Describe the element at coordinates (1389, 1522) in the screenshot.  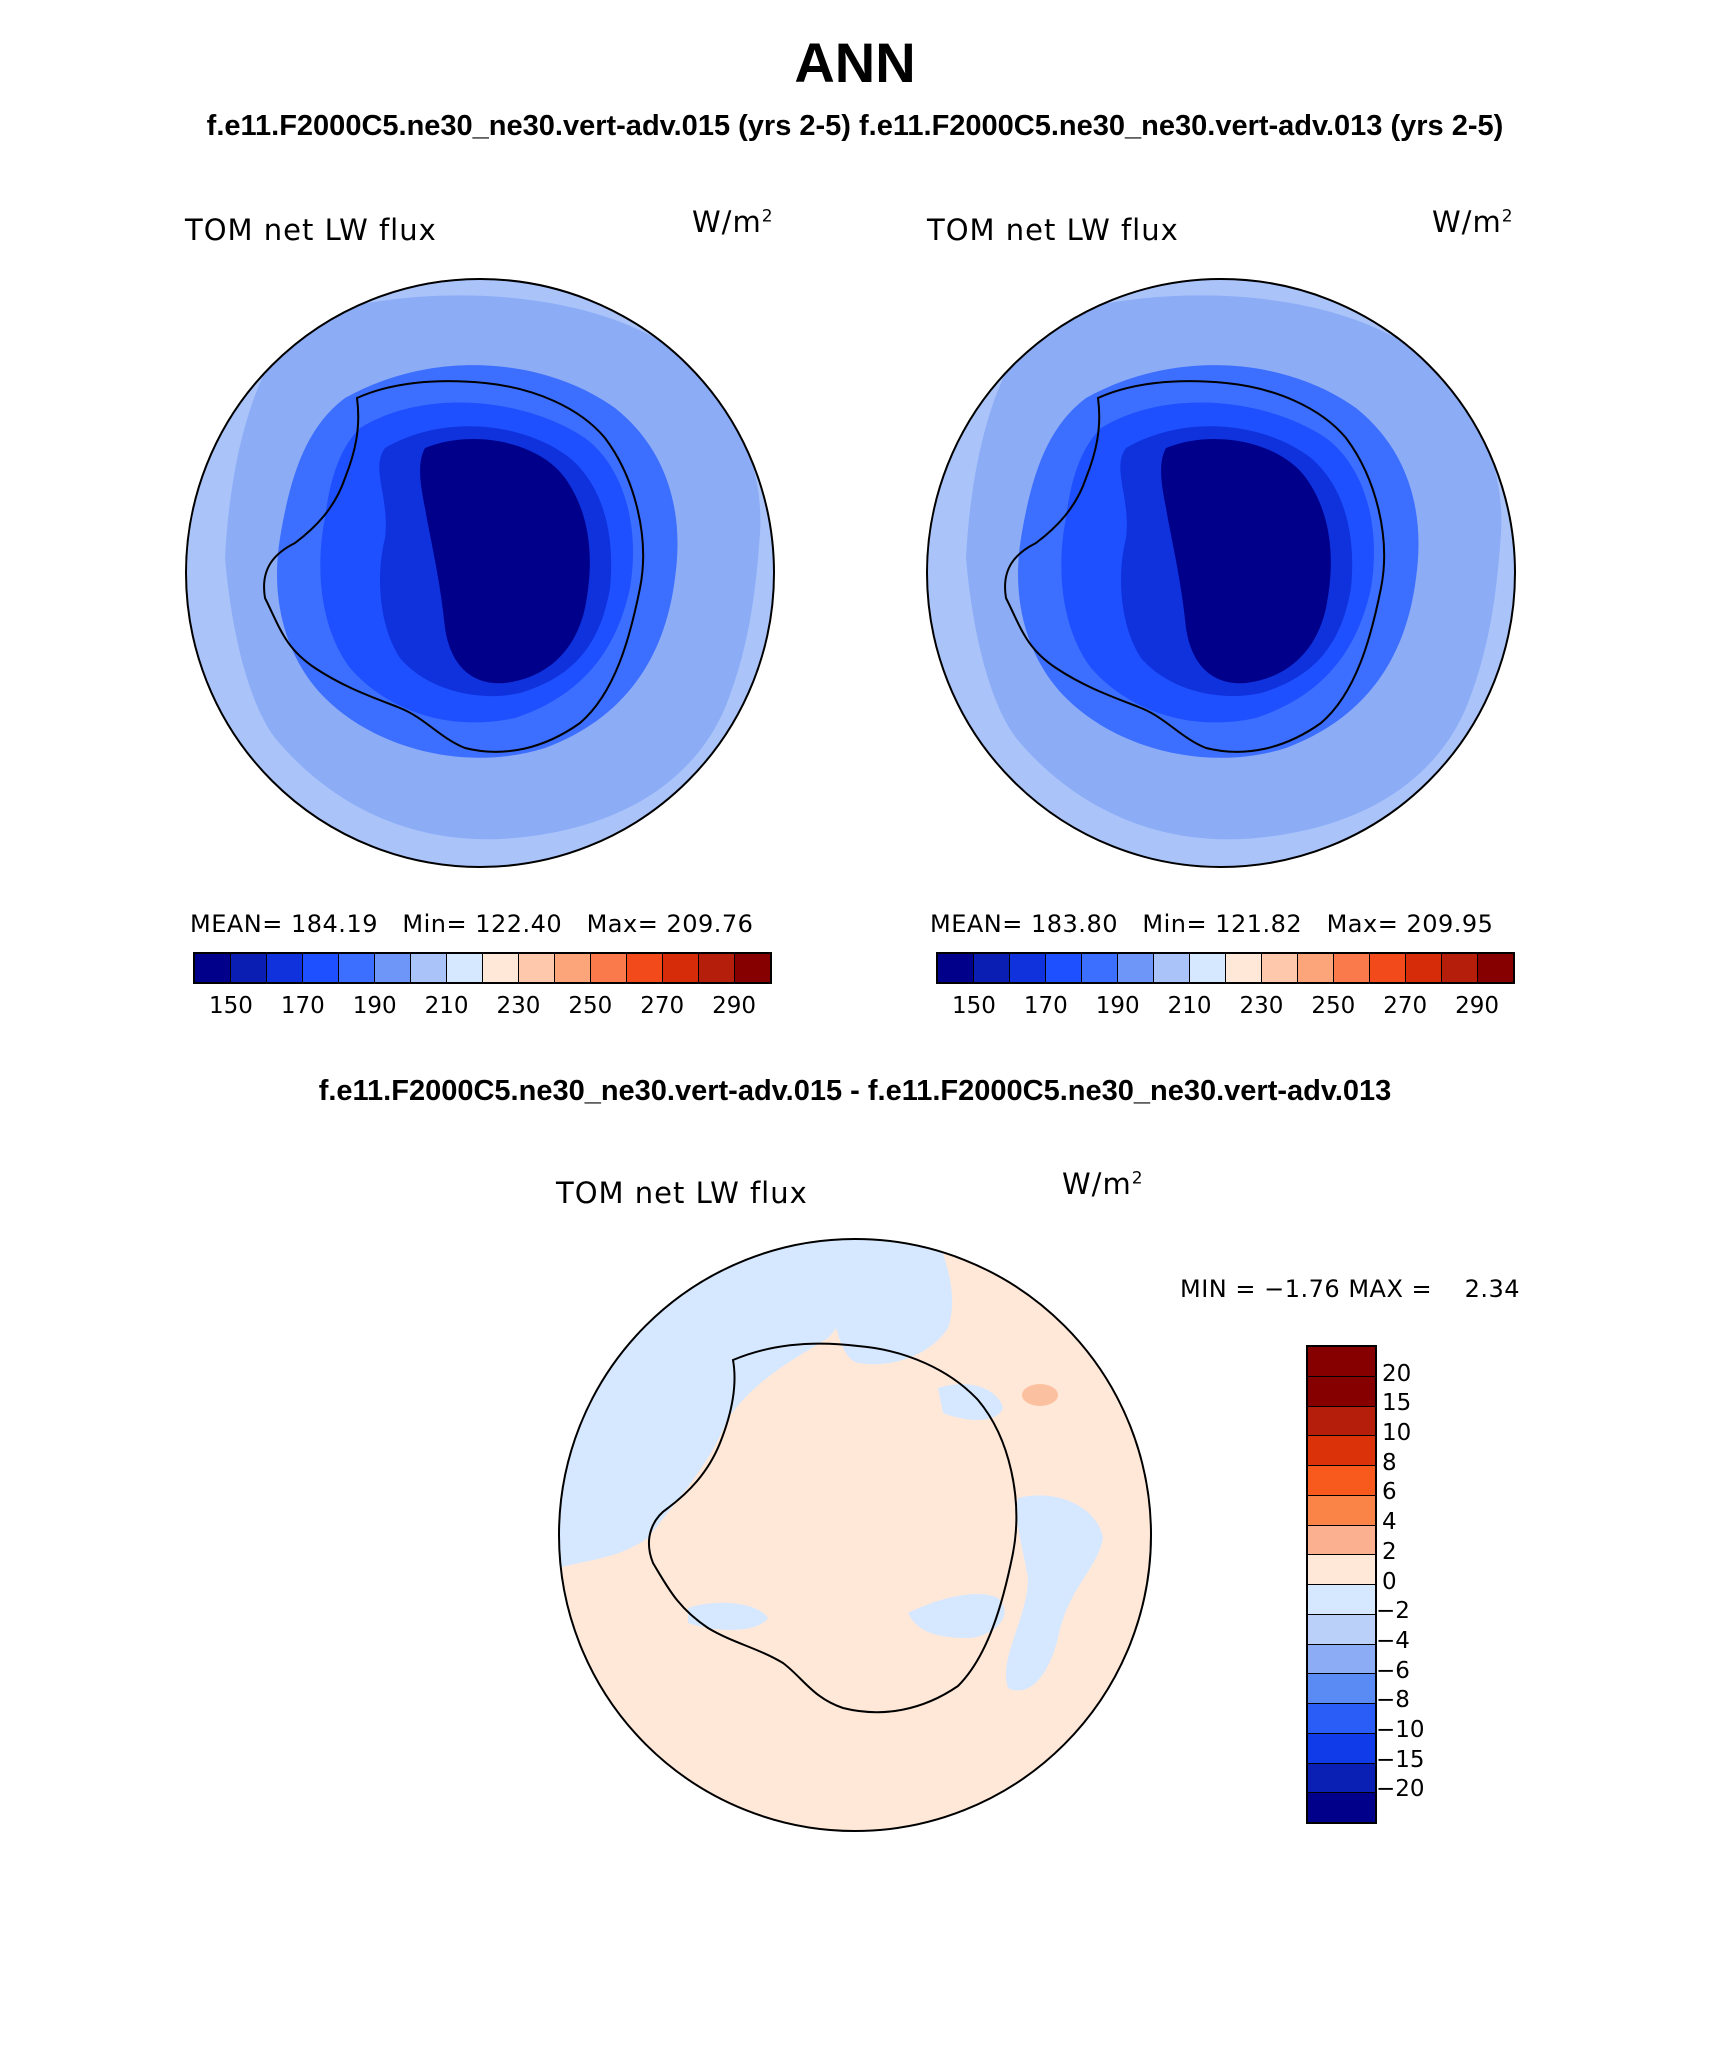
I see `colorbar-tick-label: 4` at that location.